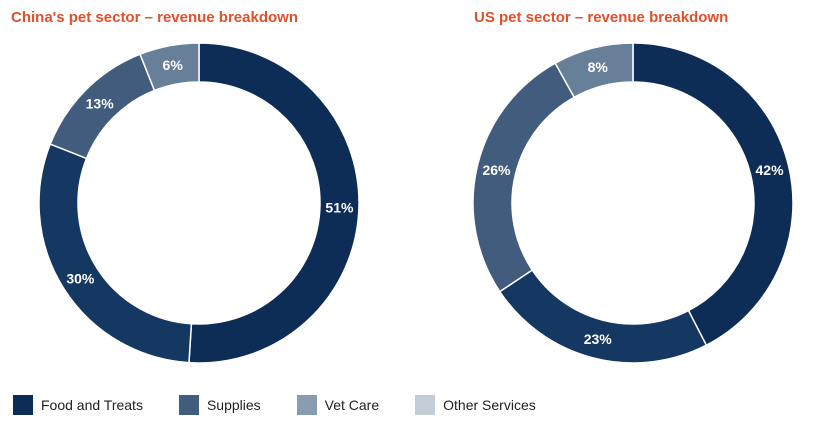  Describe the element at coordinates (233, 405) in the screenshot. I see `legend-label-supplies: Supplies` at that location.